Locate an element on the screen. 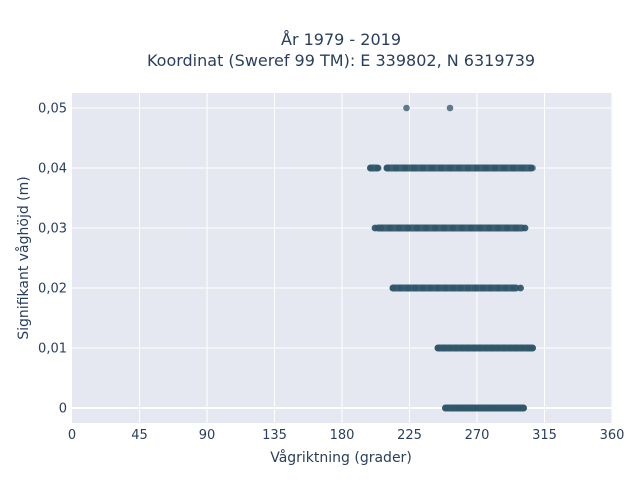 This screenshot has height=480, width=640. chart-title: År 1979 - 2019 is located at coordinates (341, 39).